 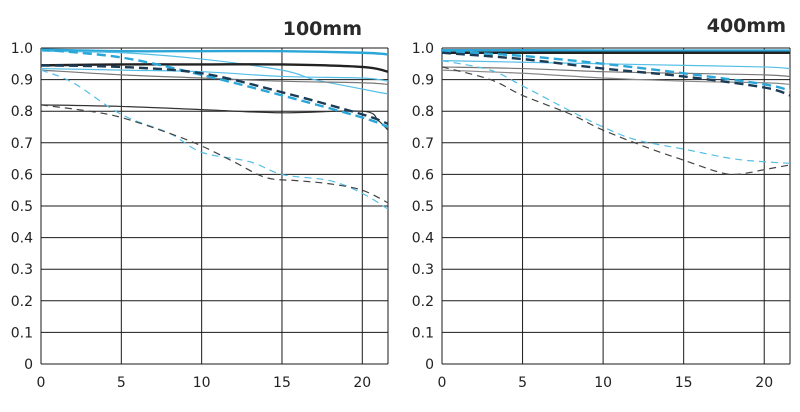 What do you see at coordinates (214, 52) in the screenshot?
I see `series-line-blue-solid-thick` at bounding box center [214, 52].